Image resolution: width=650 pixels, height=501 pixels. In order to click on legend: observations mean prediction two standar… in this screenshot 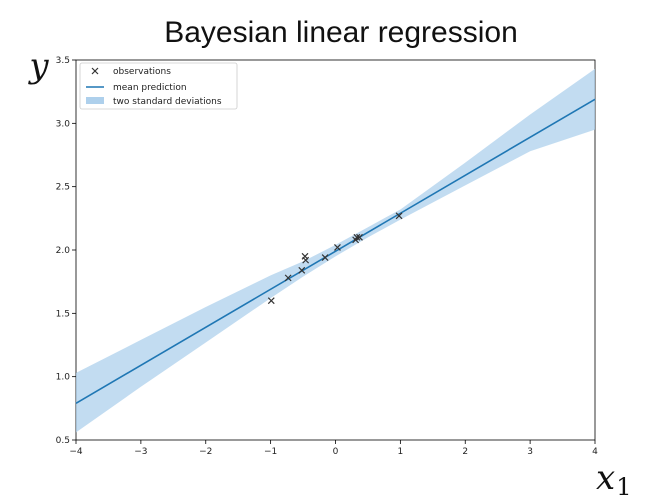, I will do `click(158, 86)`.